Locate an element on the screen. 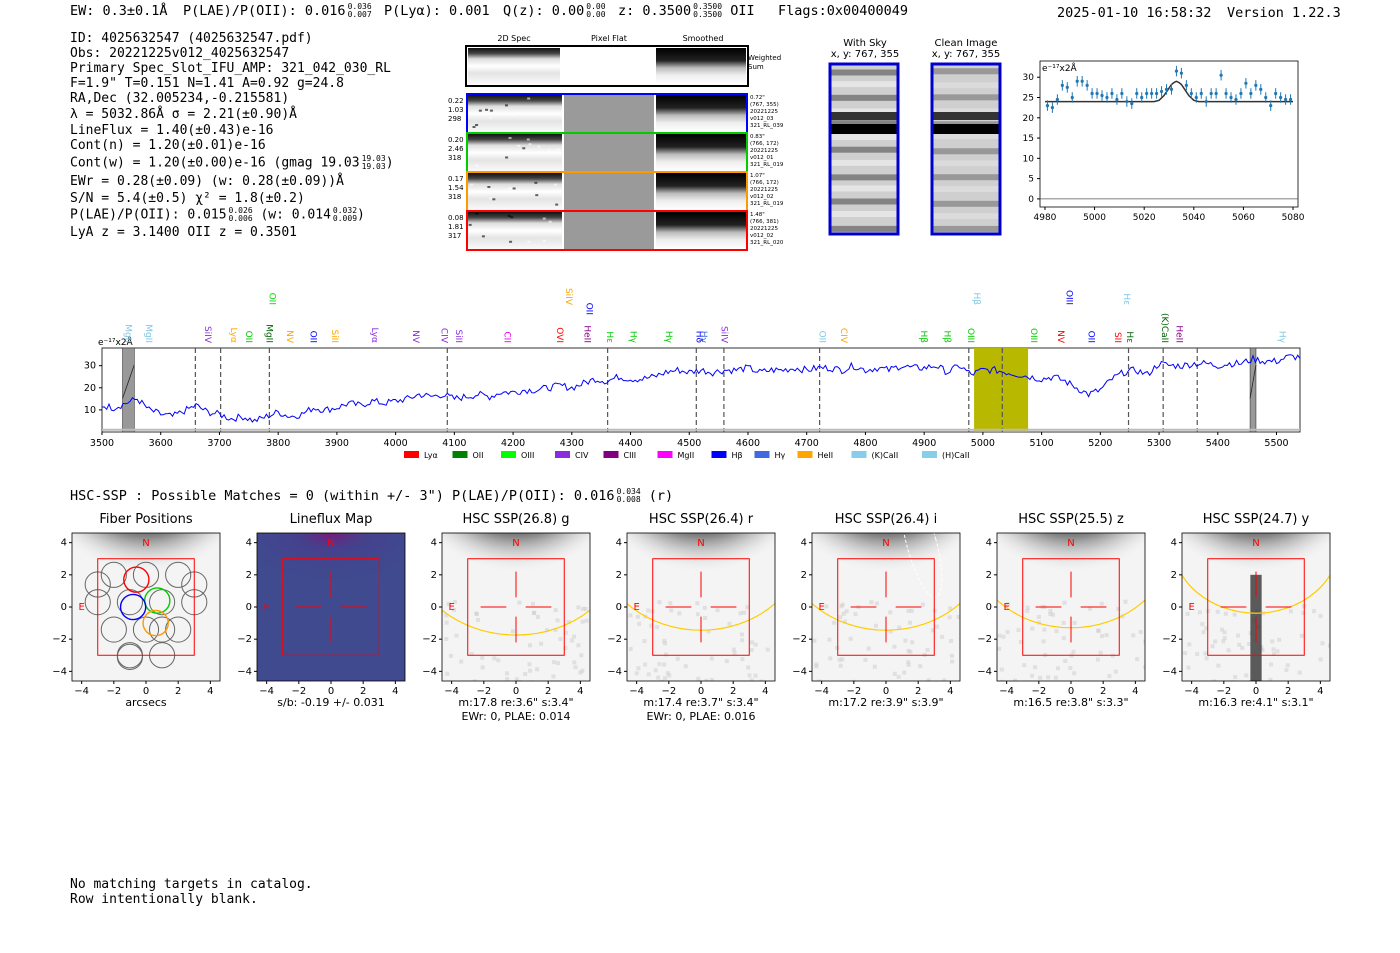 The height and width of the screenshot is (953, 1400). spectrum-xtick-label: 3800 is located at coordinates (278, 443).